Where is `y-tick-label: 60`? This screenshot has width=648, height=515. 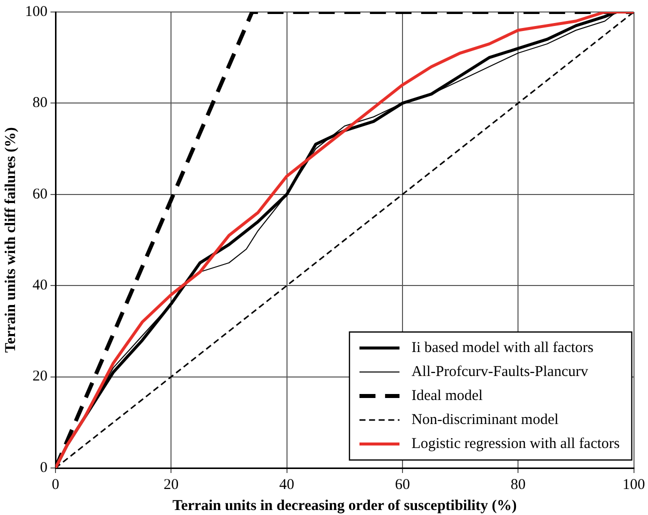
y-tick-label: 60 is located at coordinates (40, 194).